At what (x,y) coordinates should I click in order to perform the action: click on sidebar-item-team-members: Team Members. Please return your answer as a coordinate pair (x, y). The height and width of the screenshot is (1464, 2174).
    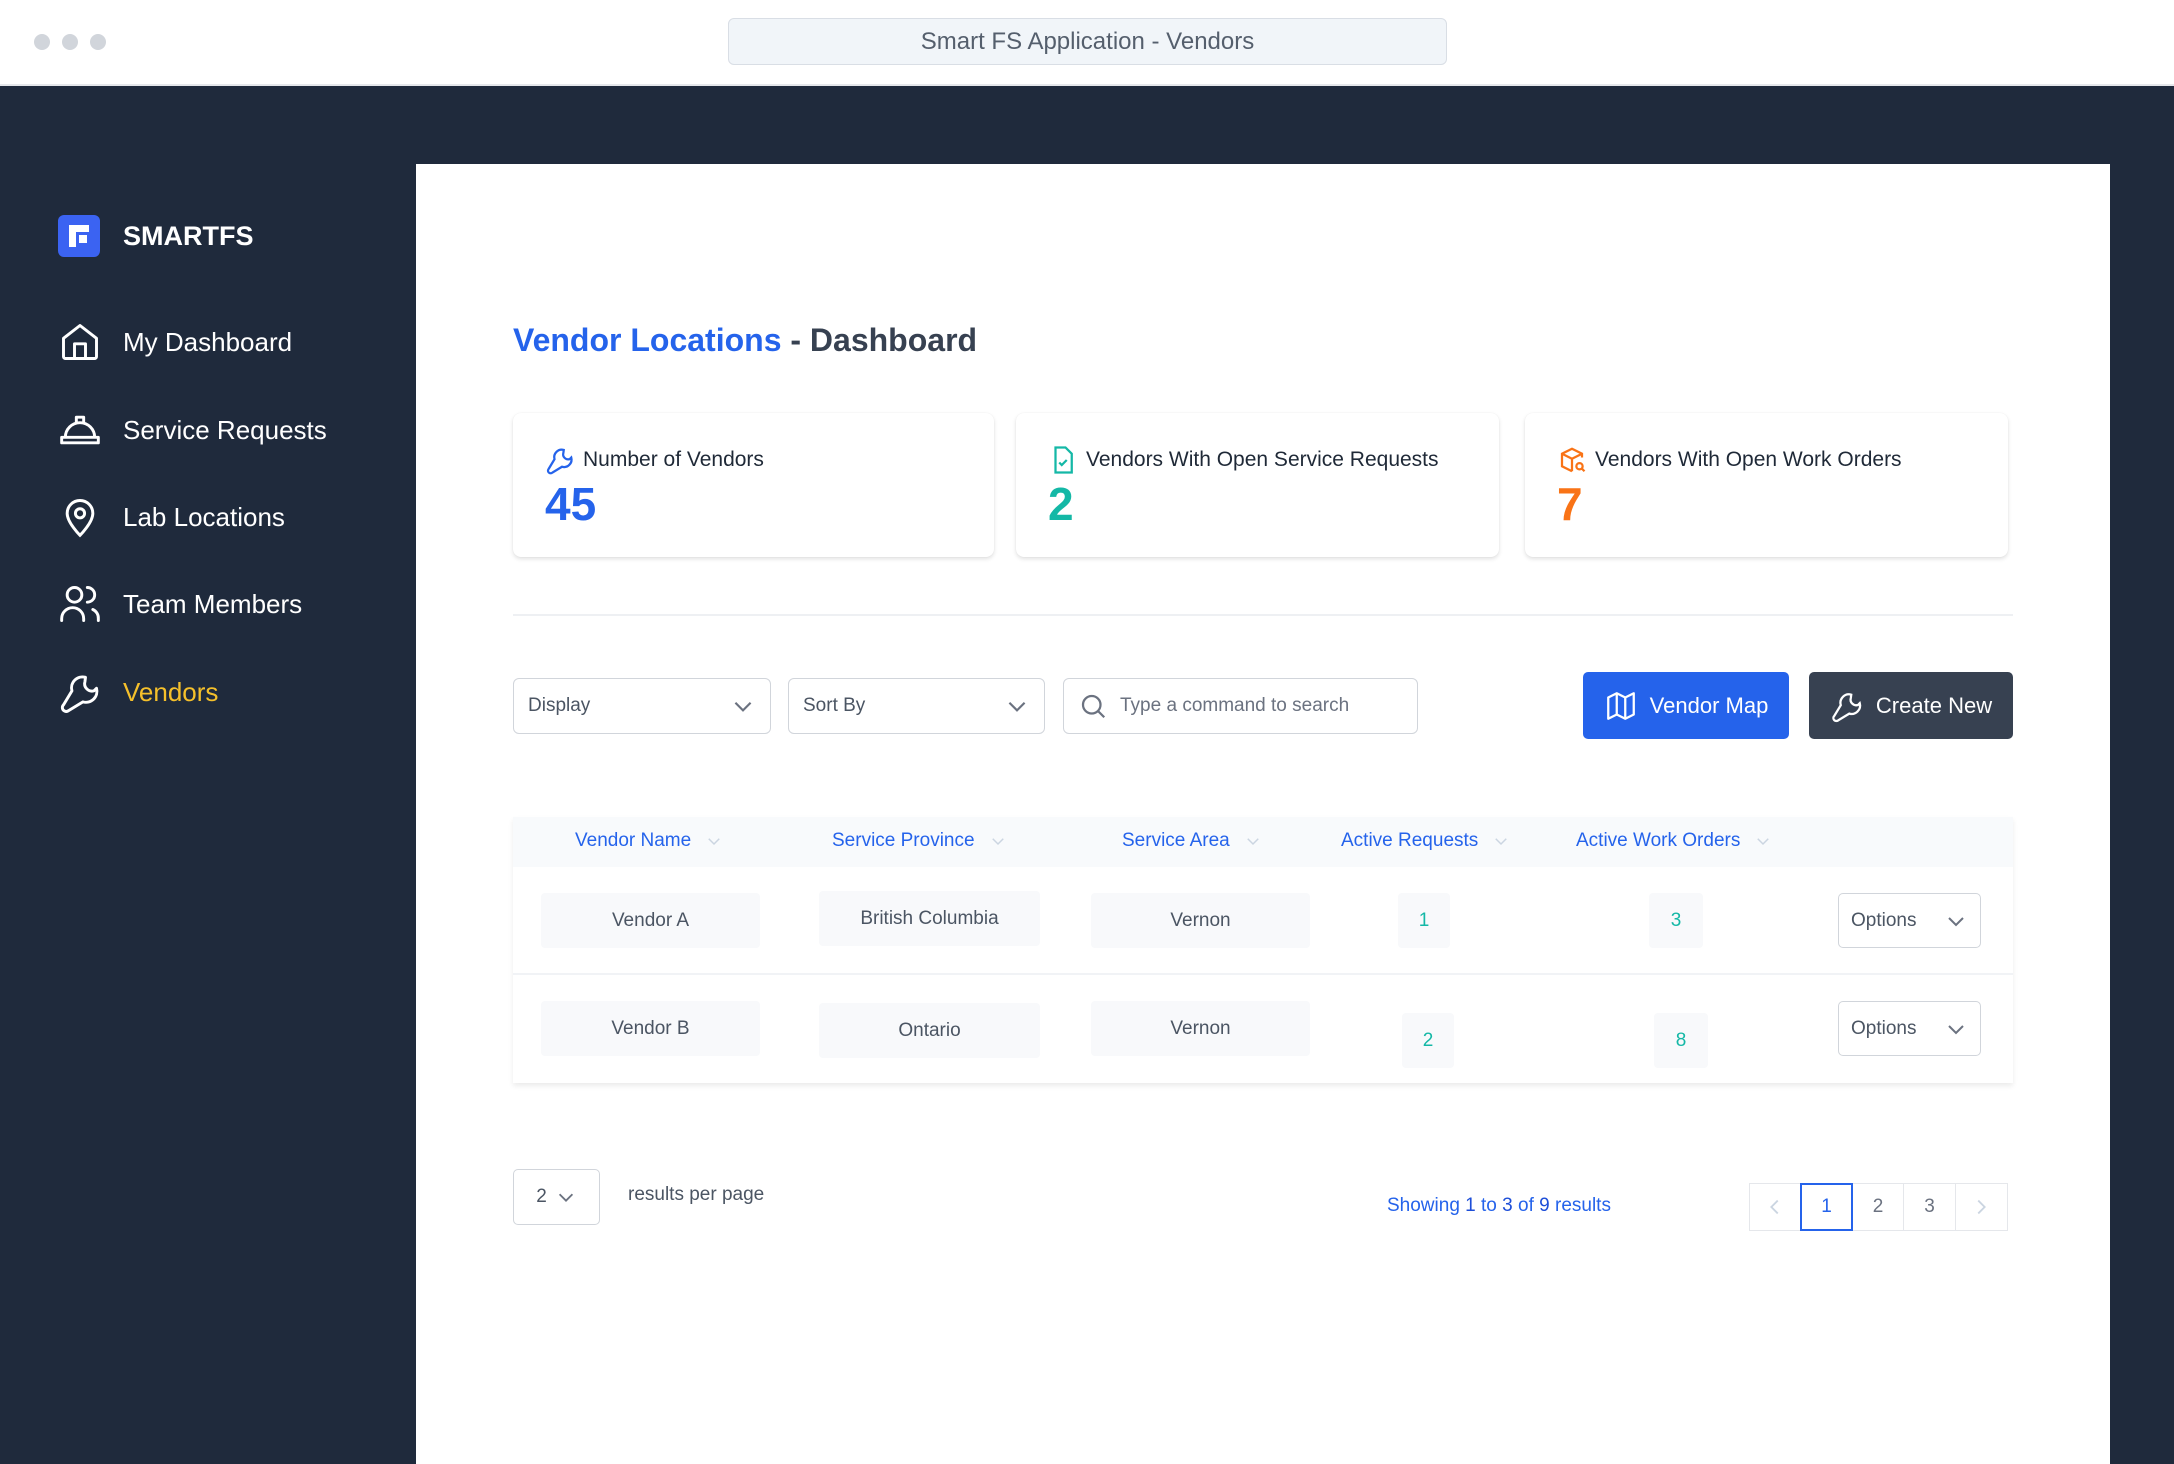
    Looking at the image, I should click on (180, 604).